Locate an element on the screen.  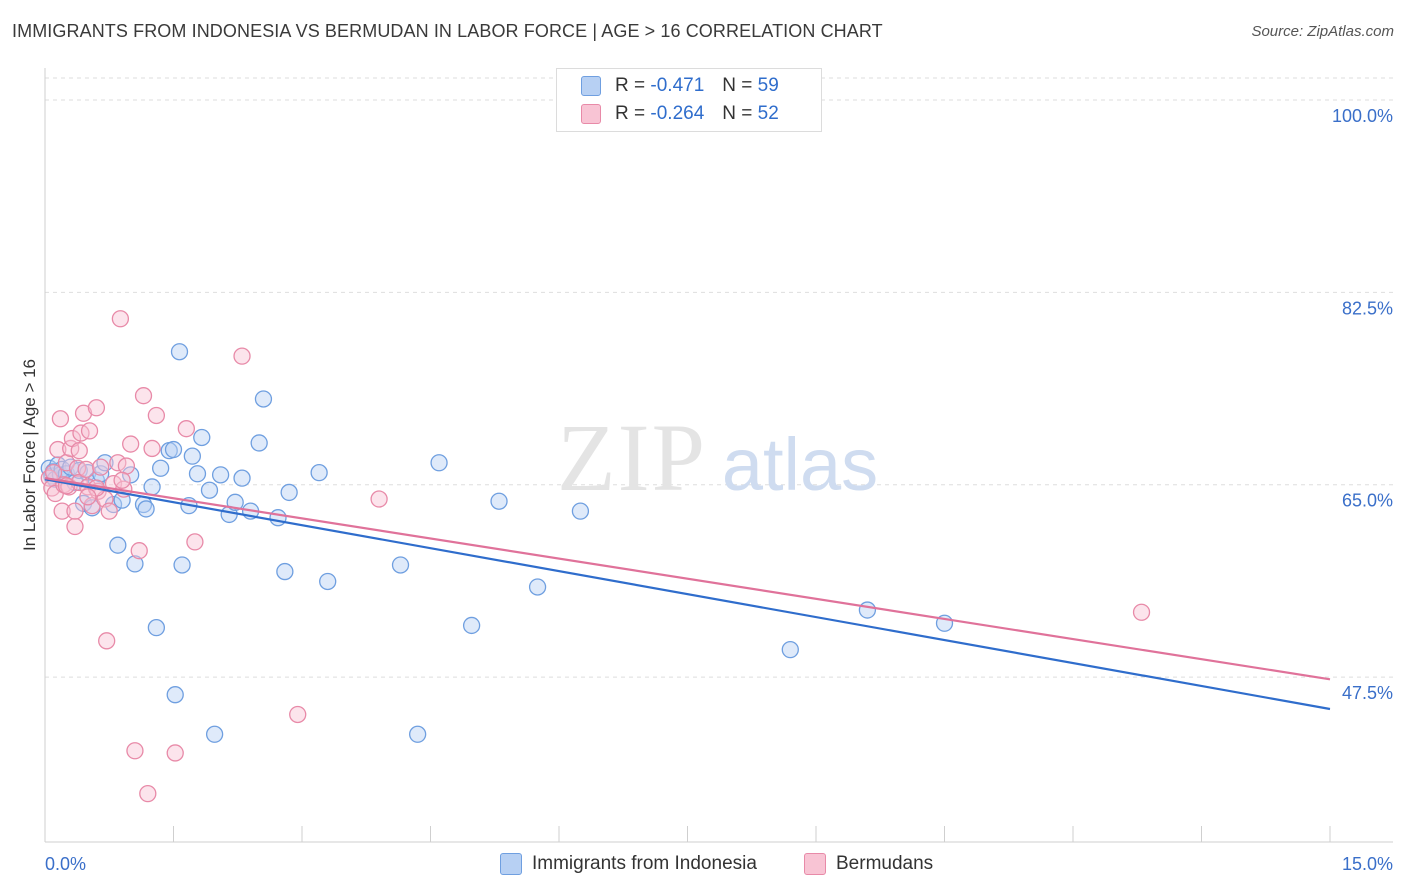
legend-row-indonesia: R = -0.471 N = 59 is located at coordinates (680, 86).